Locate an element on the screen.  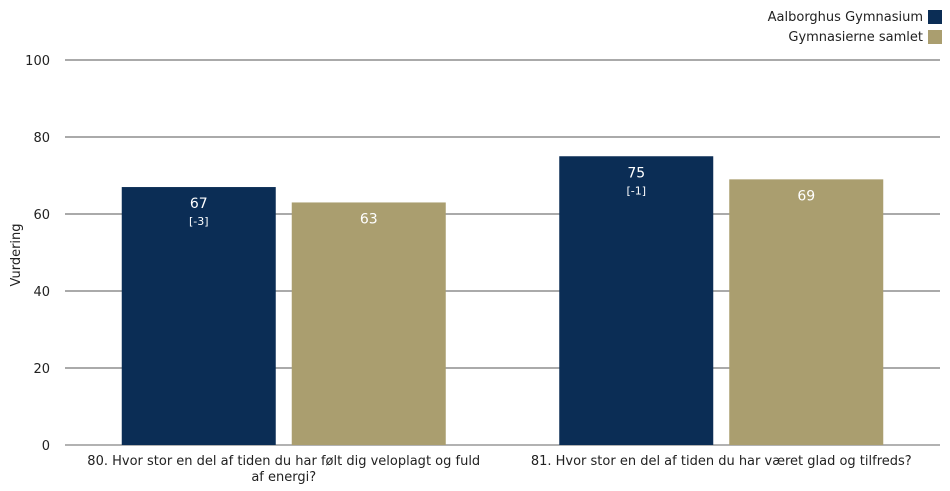
y-tick-label: 20 is located at coordinates (41, 369).